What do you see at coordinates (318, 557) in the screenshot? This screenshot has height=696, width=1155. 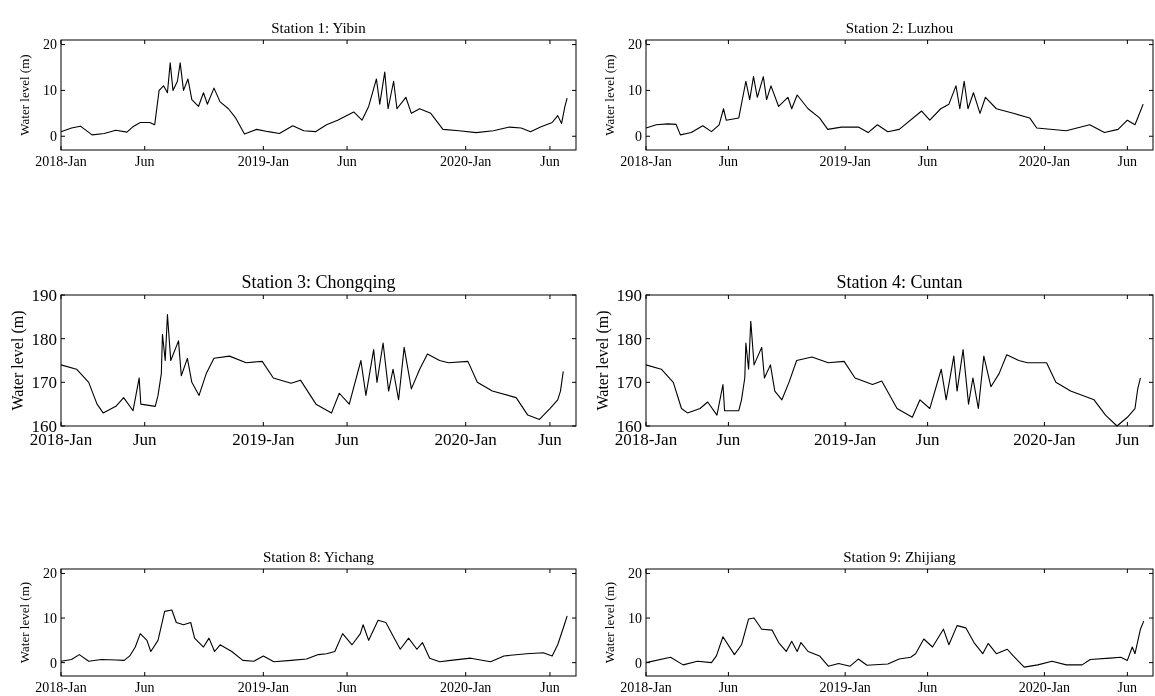 I see `chart-title: Station 8: Yichang` at bounding box center [318, 557].